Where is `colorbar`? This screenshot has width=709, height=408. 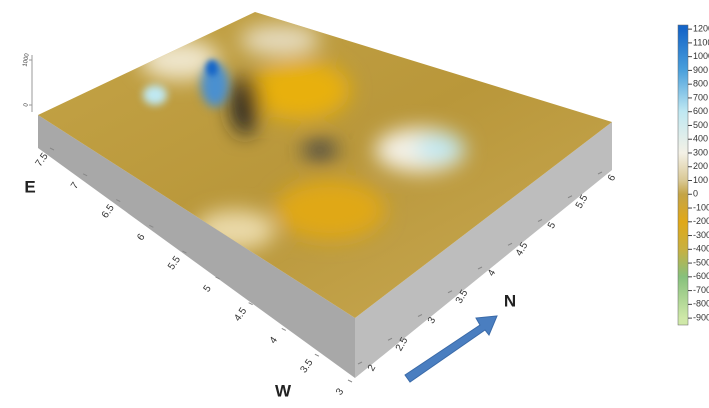 colorbar is located at coordinates (683, 175).